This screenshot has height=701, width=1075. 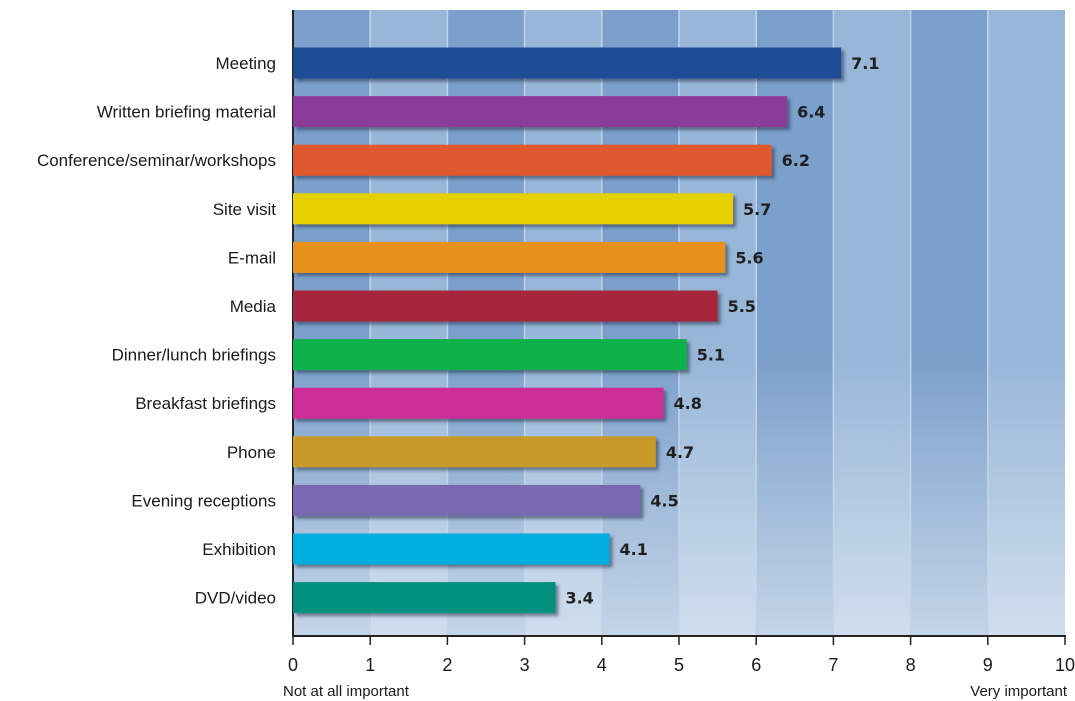 What do you see at coordinates (346, 691) in the screenshot?
I see `x-axis-min-label: Not at all important` at bounding box center [346, 691].